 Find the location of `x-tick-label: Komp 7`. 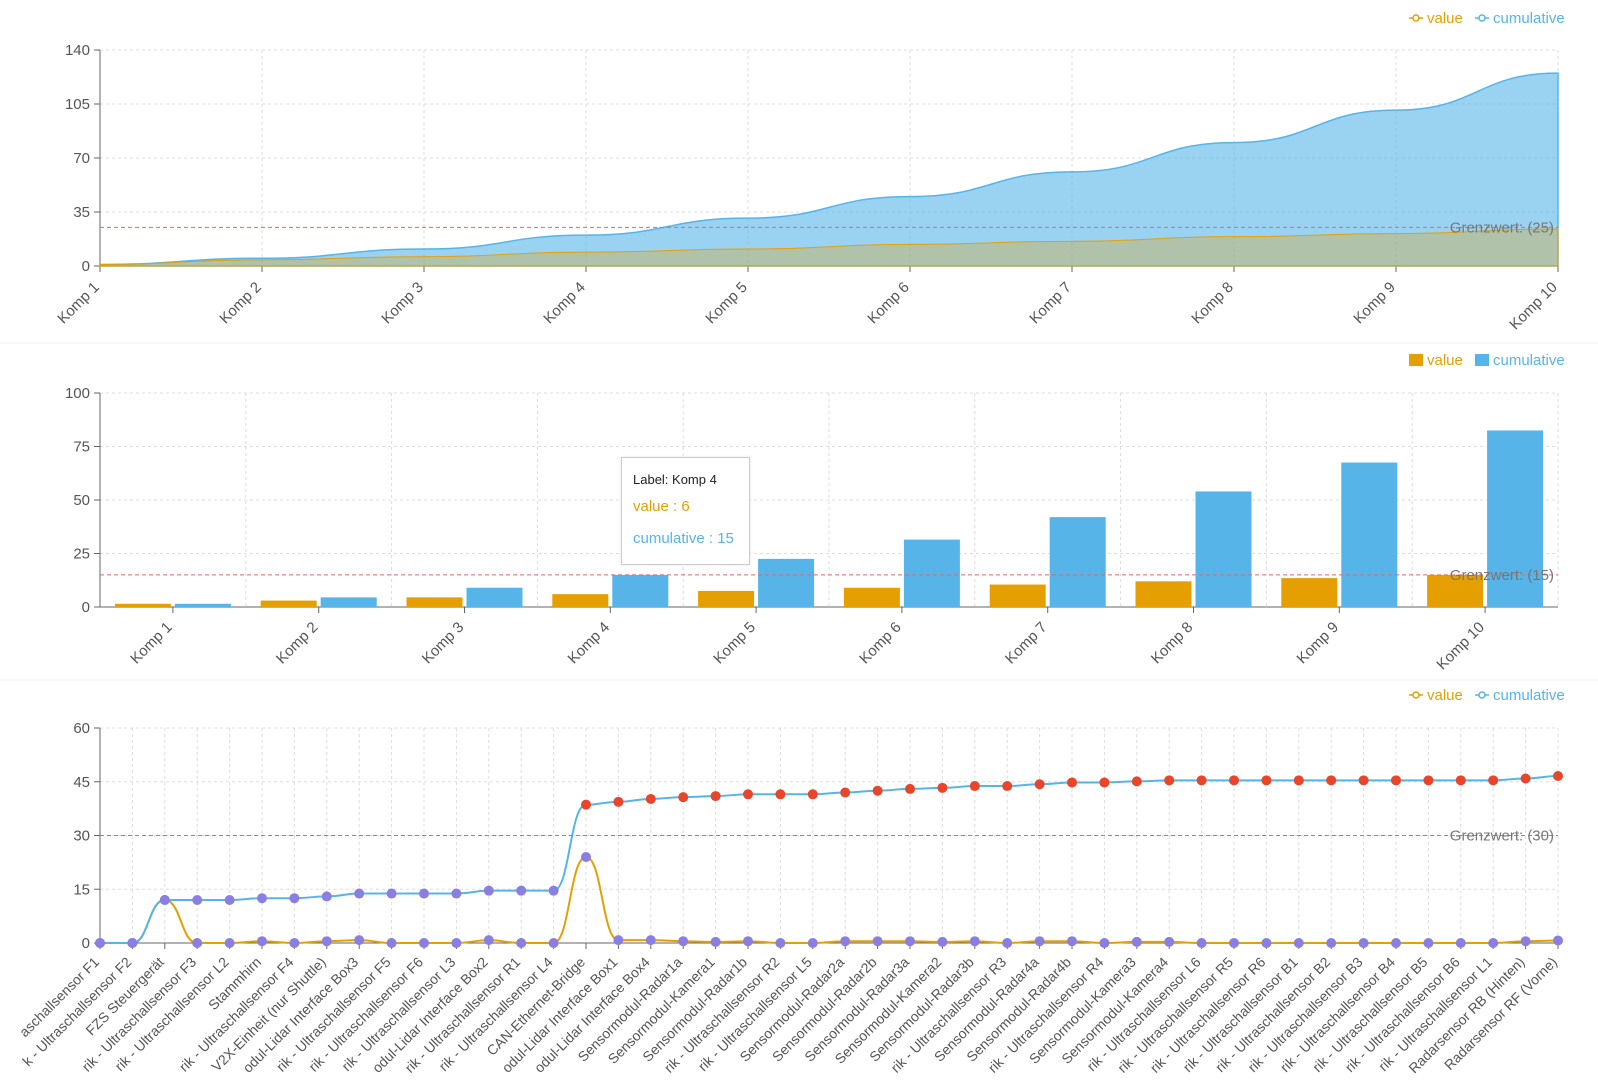

x-tick-label: Komp 7 is located at coordinates (1050, 303).